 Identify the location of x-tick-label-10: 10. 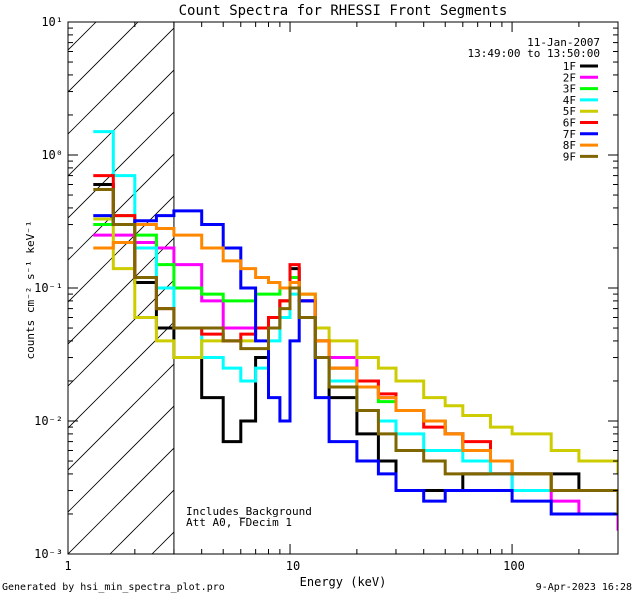
(293, 566).